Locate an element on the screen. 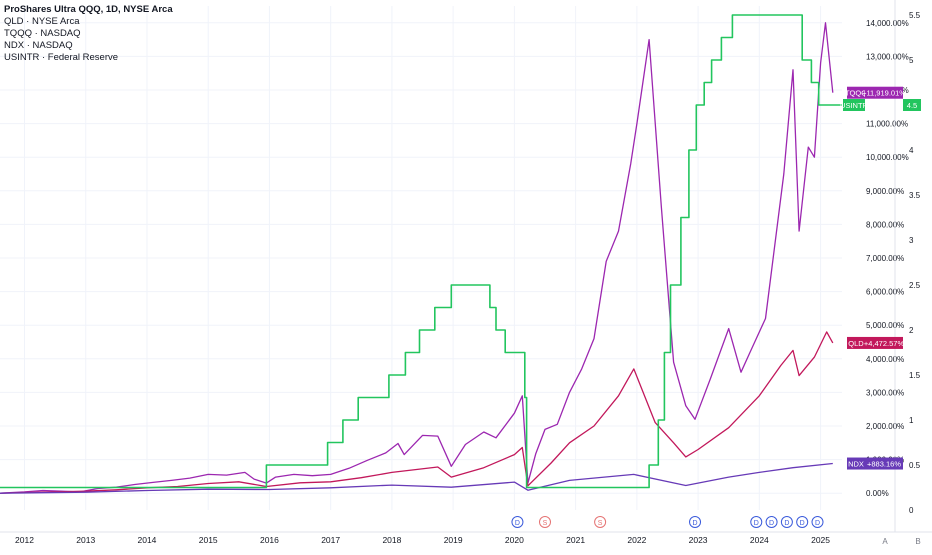 The image size is (932, 555). x-tick-label: 2023 is located at coordinates (698, 540).